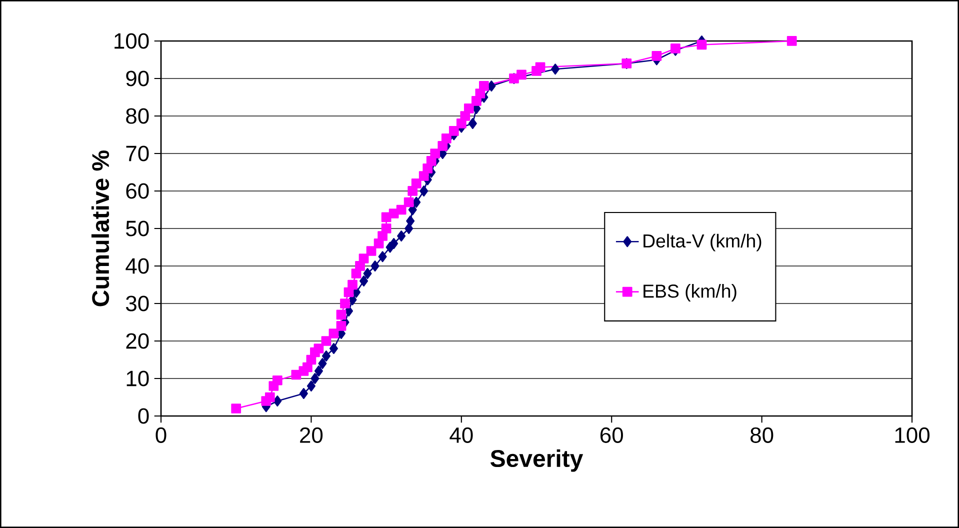 The width and height of the screenshot is (959, 528). Describe the element at coordinates (137, 266) in the screenshot. I see `y-tick-label: 40` at that location.